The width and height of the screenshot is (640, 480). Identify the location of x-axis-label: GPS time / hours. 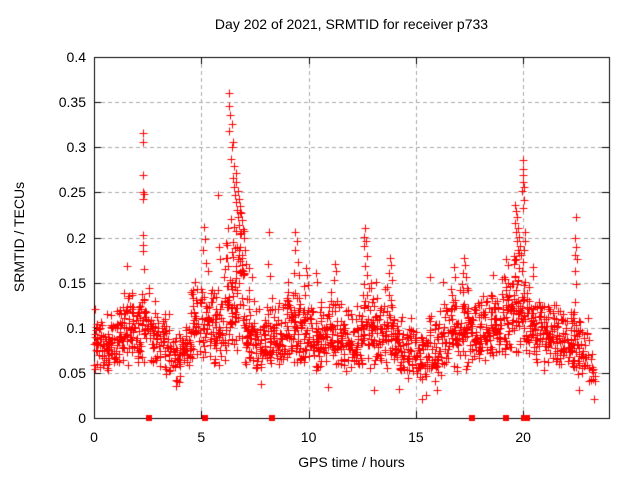
(351, 462).